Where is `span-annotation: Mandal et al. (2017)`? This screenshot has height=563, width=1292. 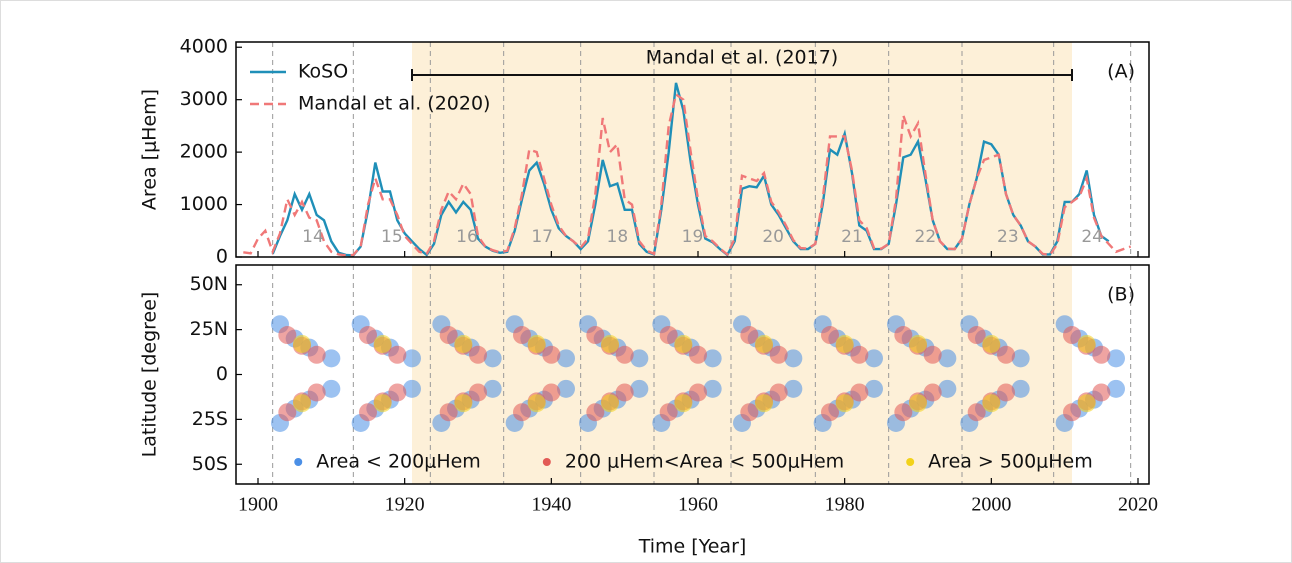
span-annotation: Mandal et al. (2017) is located at coordinates (742, 58).